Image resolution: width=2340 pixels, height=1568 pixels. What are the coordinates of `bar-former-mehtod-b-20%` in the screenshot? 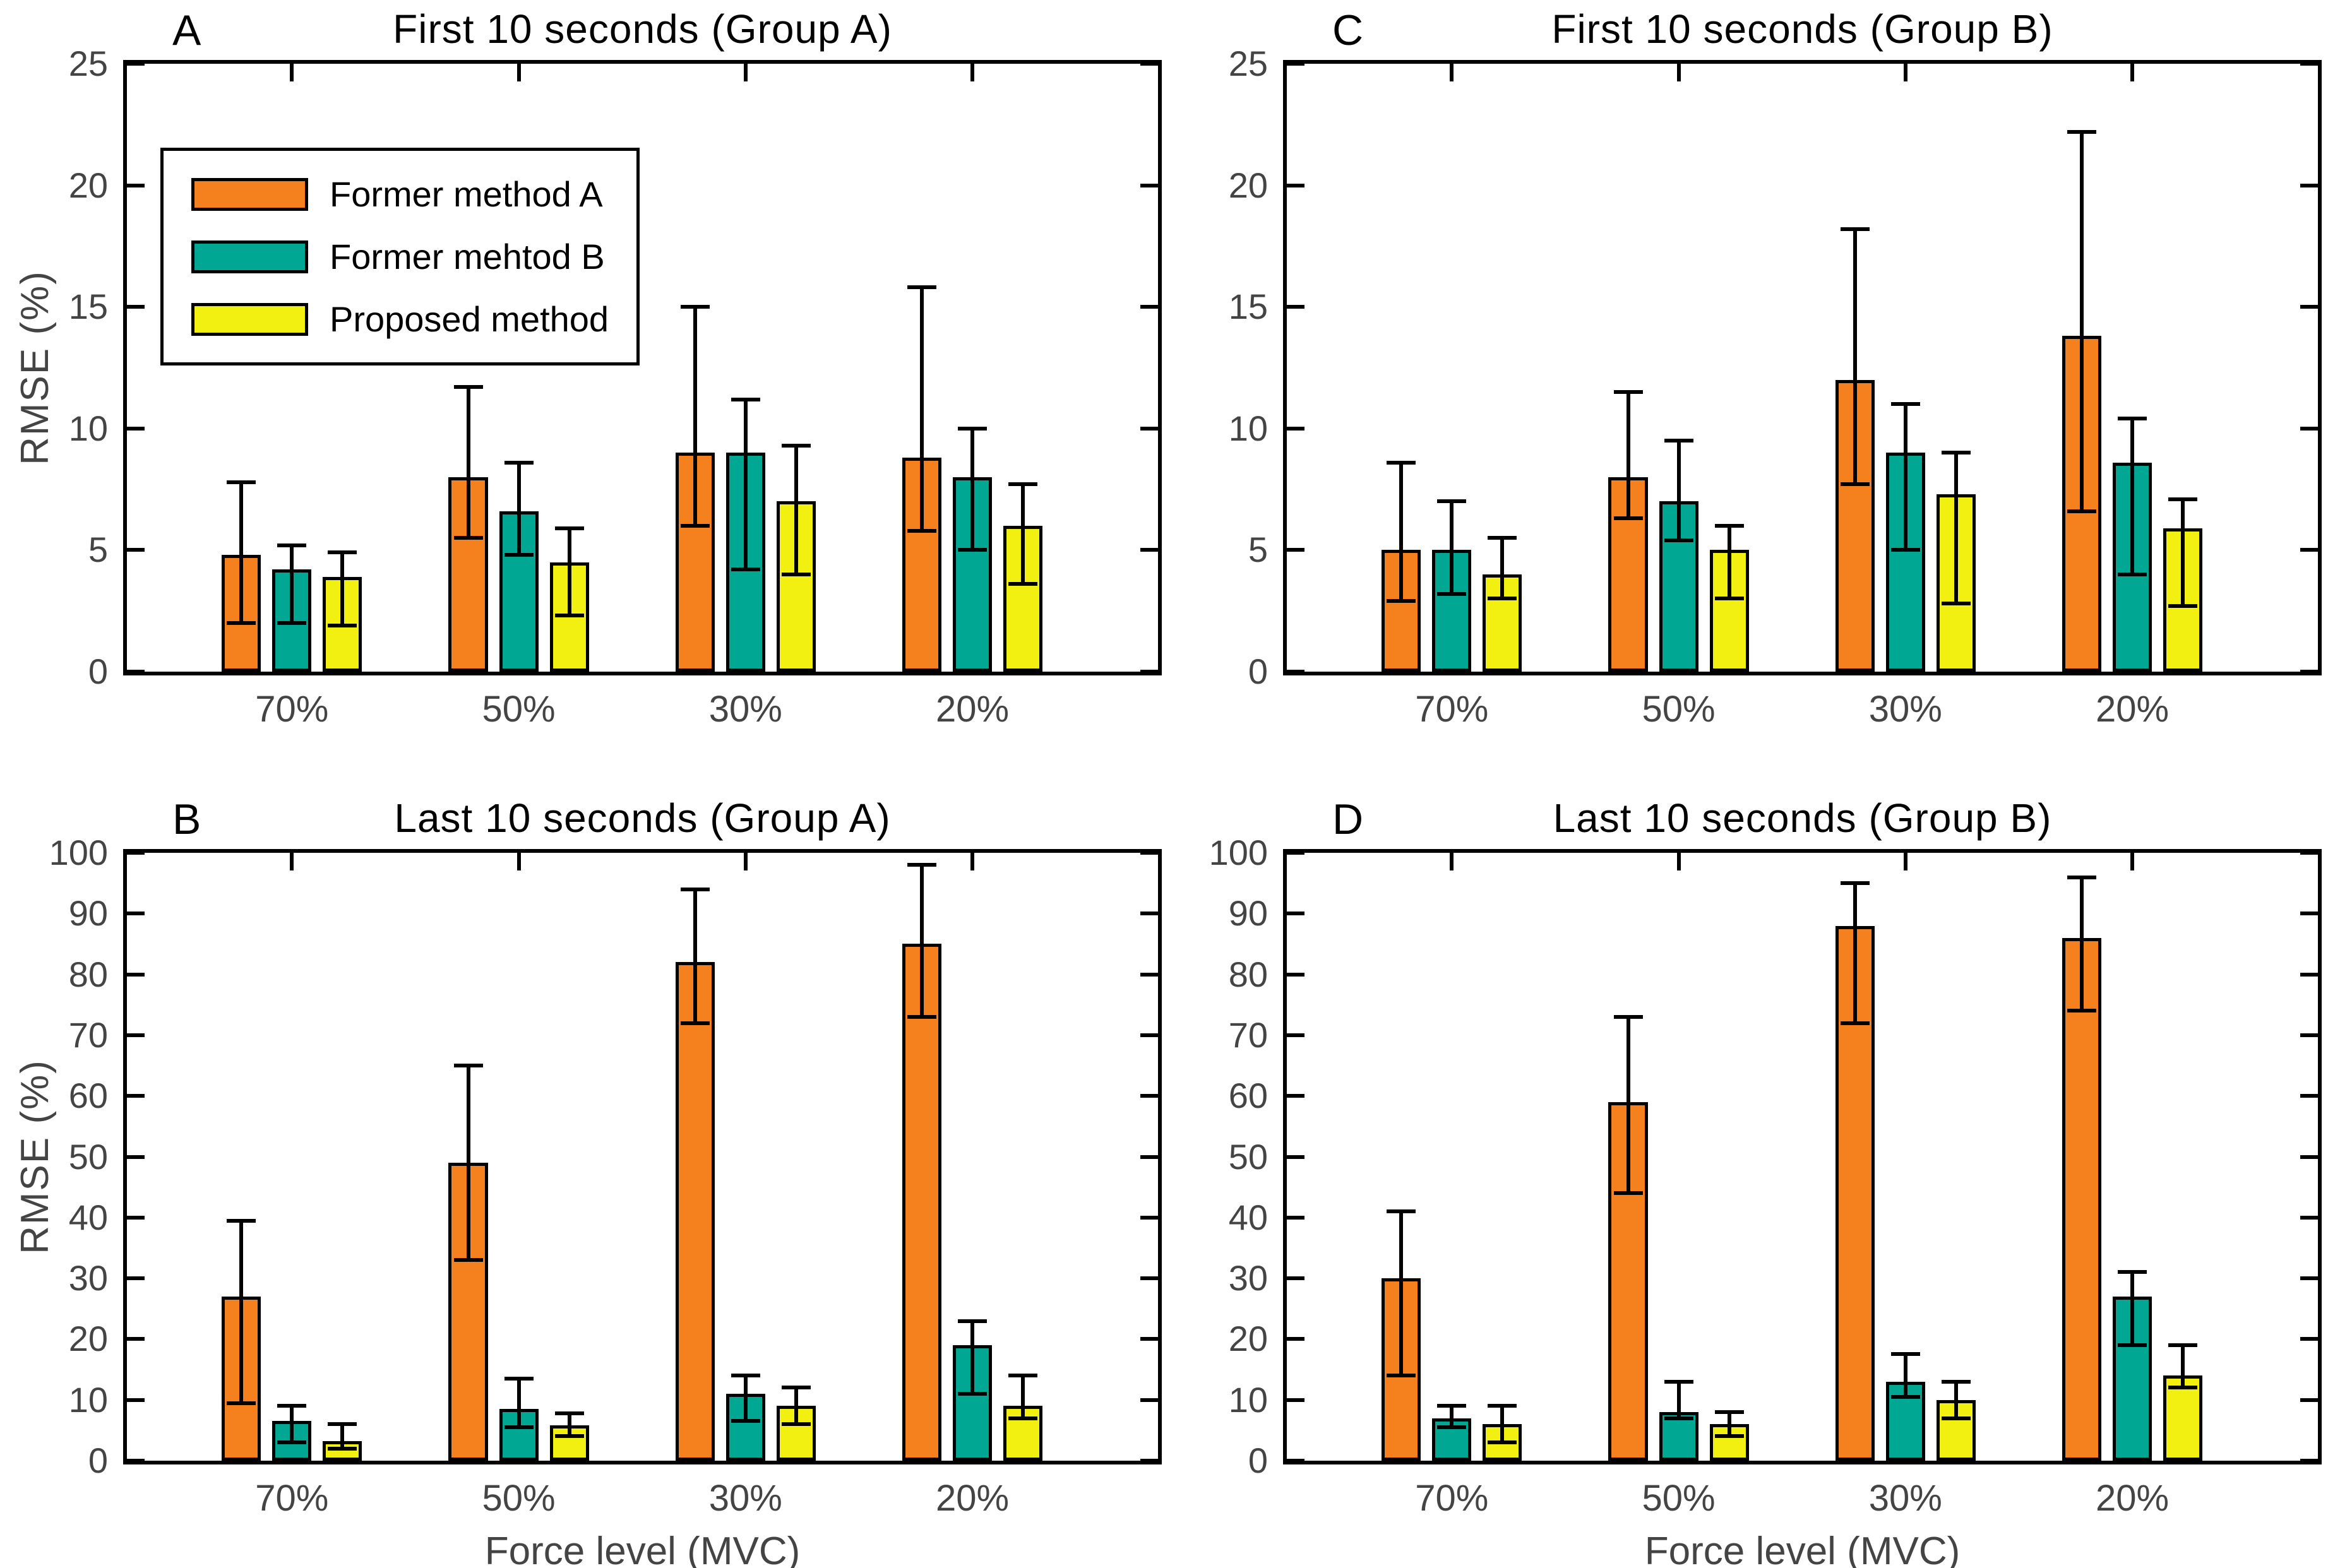 It's located at (2132, 567).